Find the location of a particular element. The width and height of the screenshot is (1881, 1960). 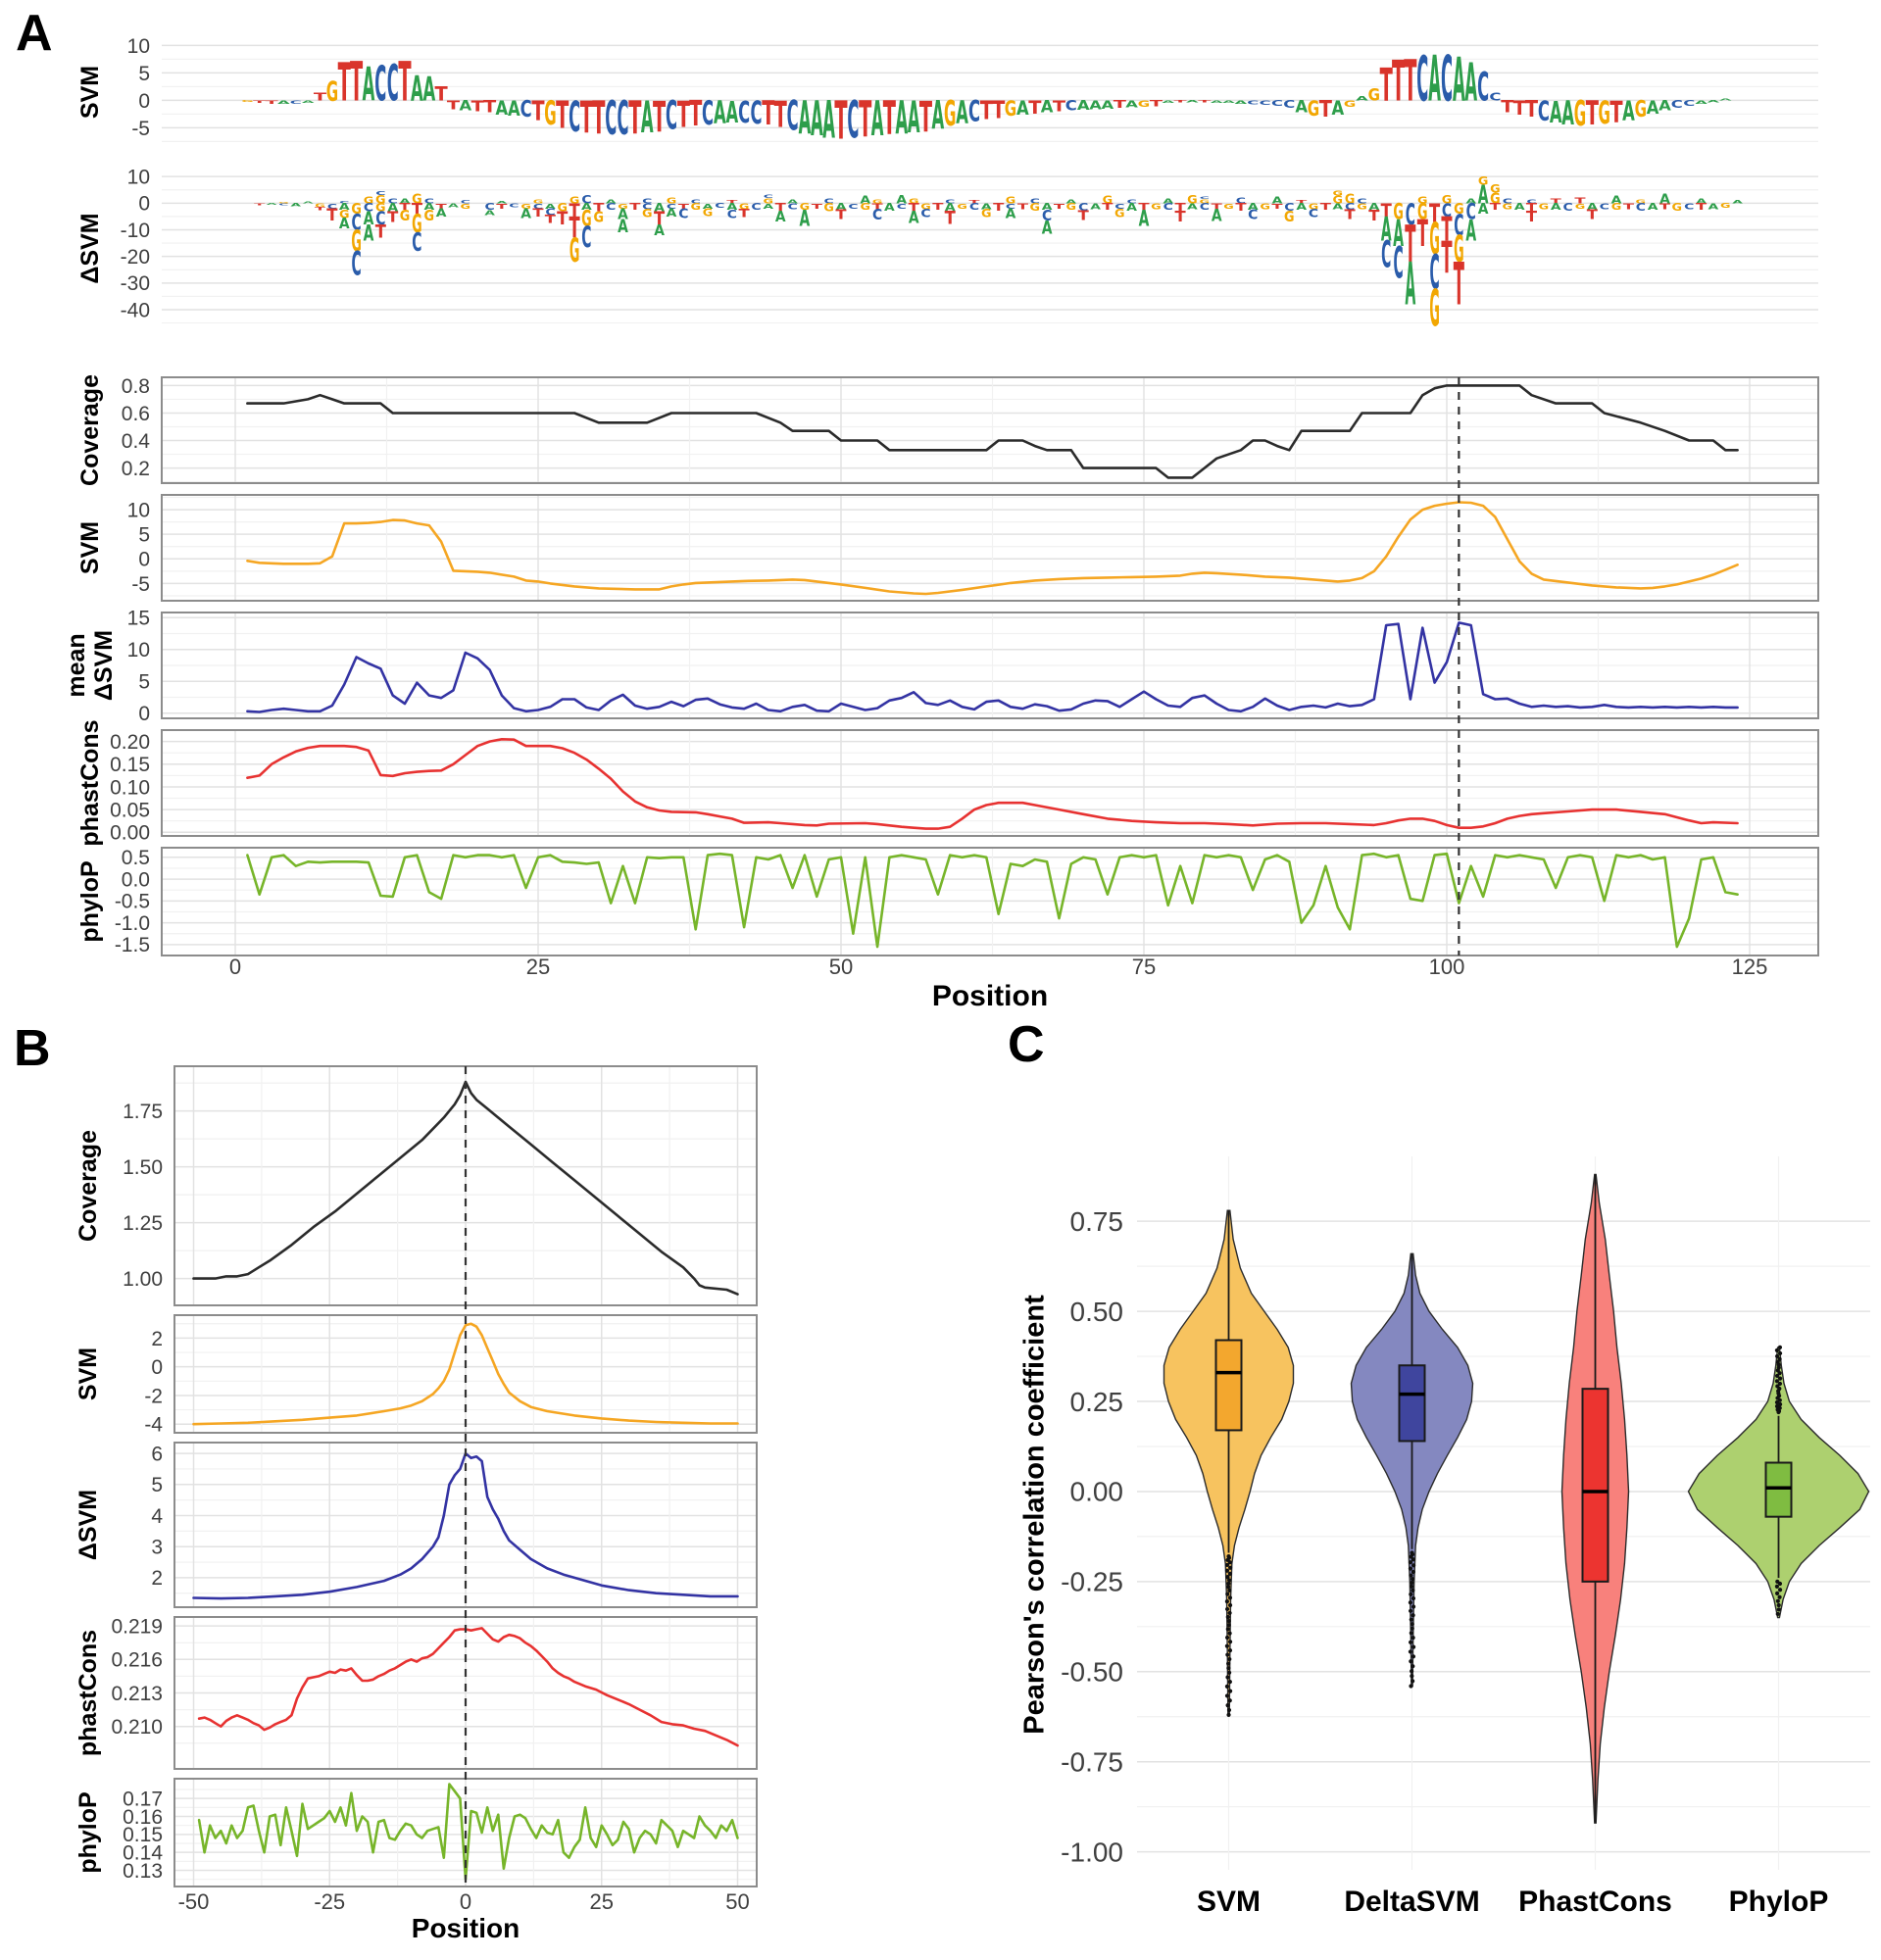

b_svm-ytick: 0 is located at coordinates (157, 1367).